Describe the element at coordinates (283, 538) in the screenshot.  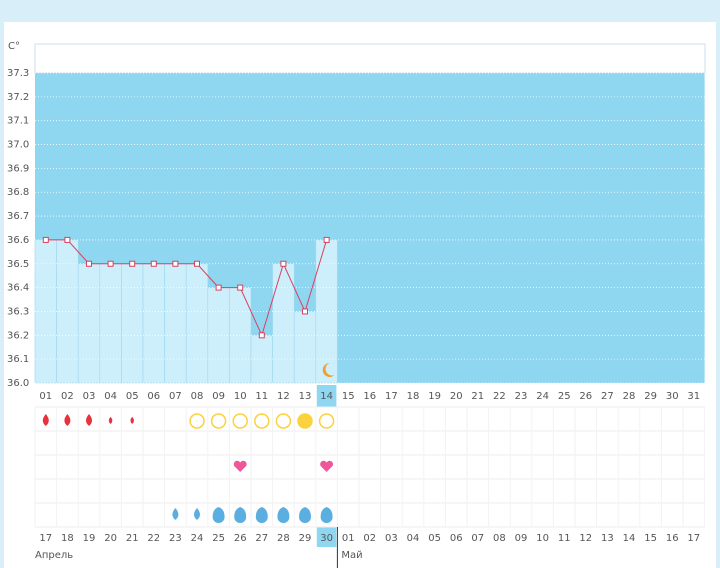
I see `date-label: 28` at that location.